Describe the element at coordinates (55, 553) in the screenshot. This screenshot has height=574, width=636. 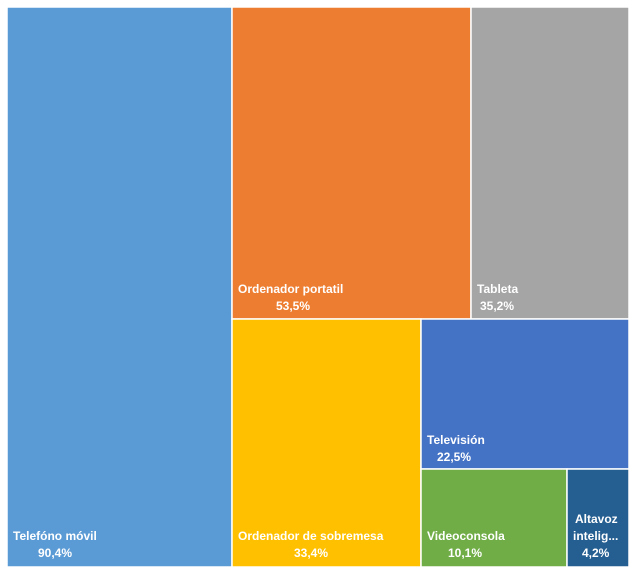
I see `tile-telefono-movil-value: 90,4%` at that location.